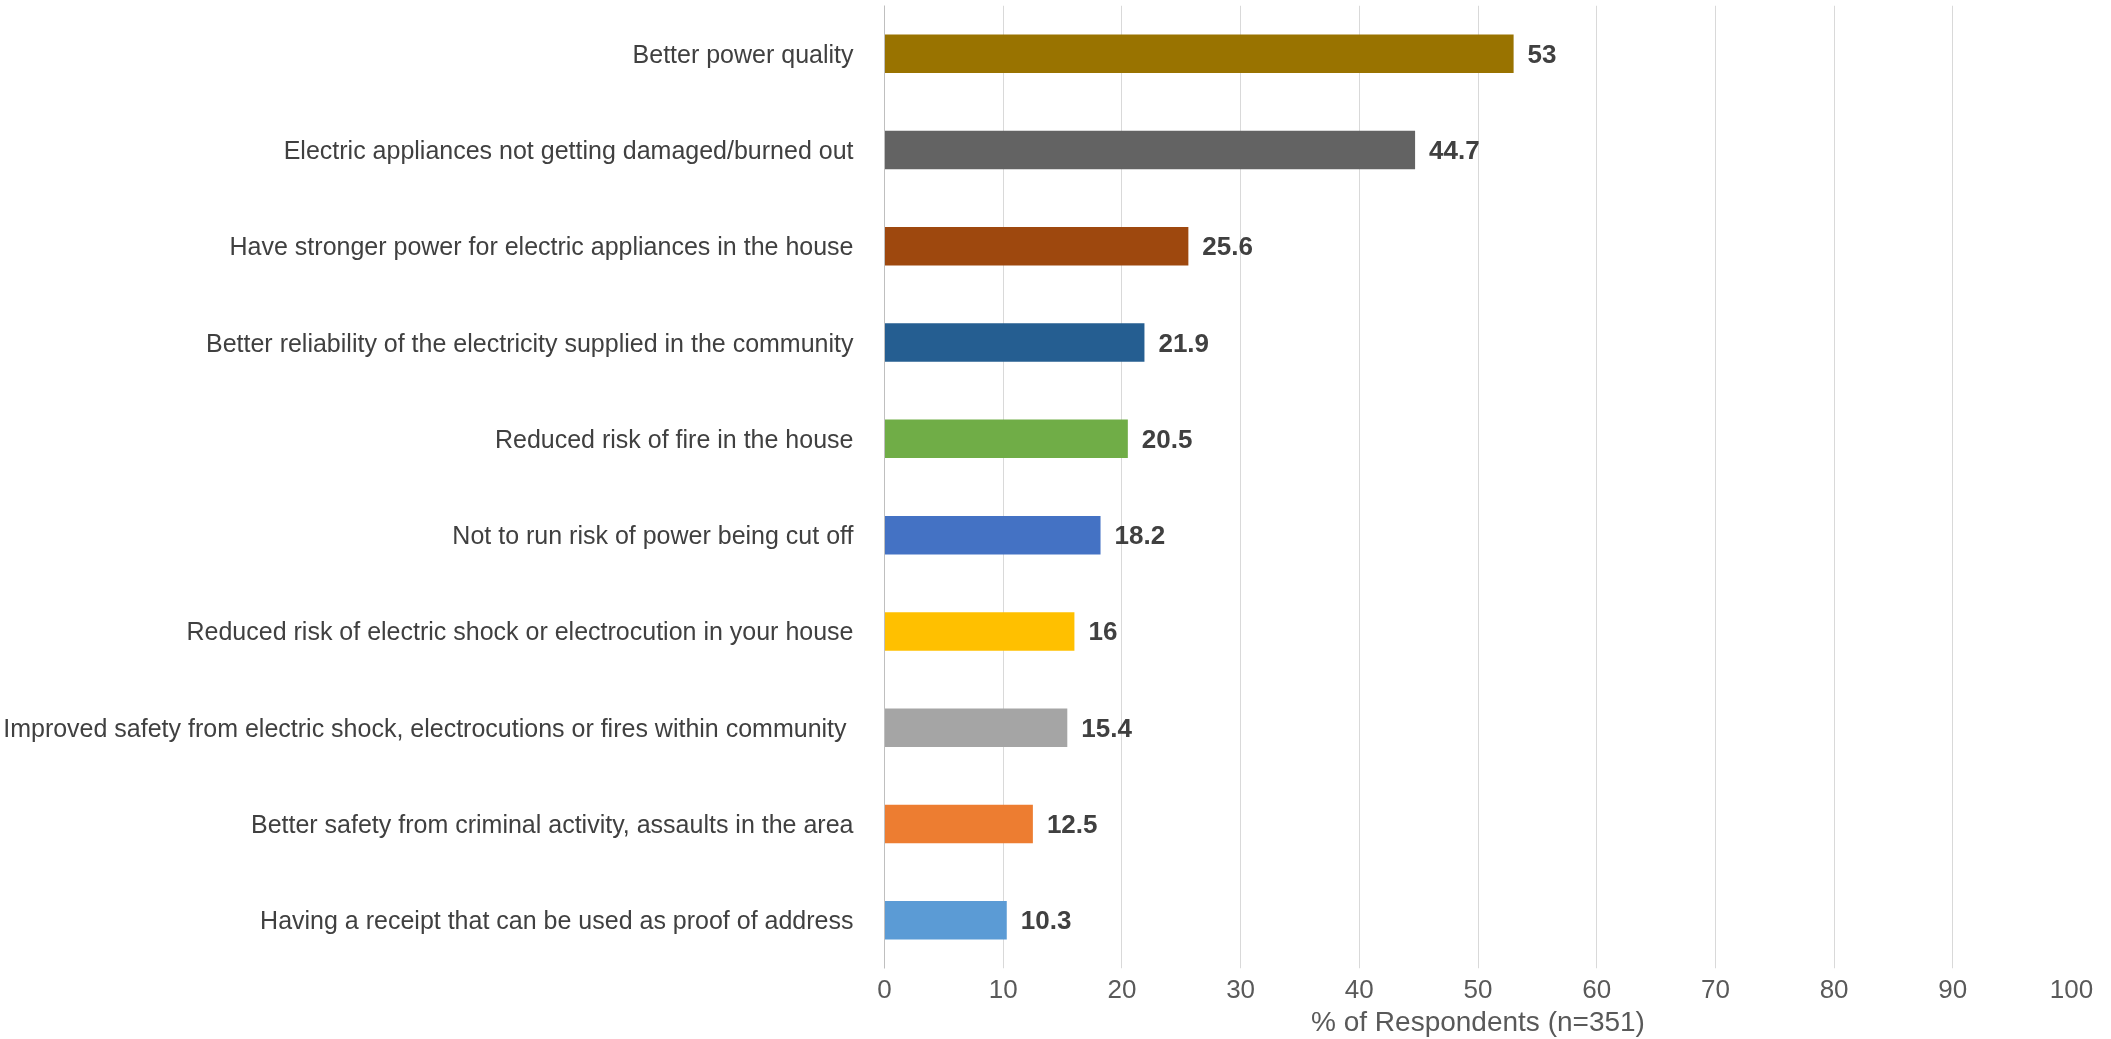 Image resolution: width=2111 pixels, height=1039 pixels. Describe the element at coordinates (520, 631) in the screenshot. I see `y-tick-label: Reduced risk of electric shock or electrocution in your house` at that location.